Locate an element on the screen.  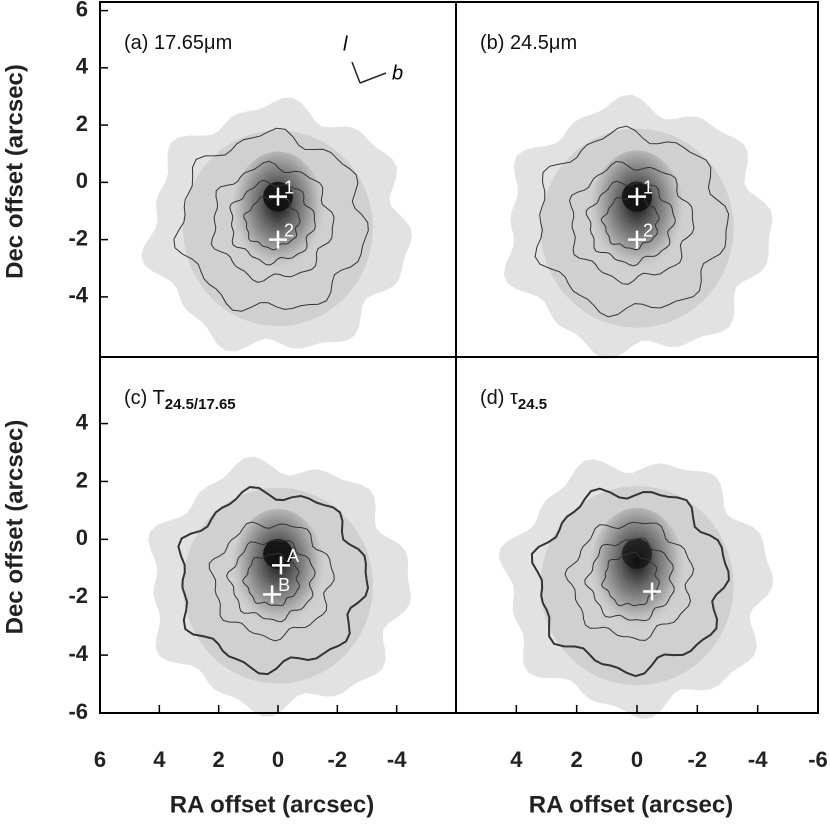
x-tick-label: -6 is located at coordinates (818, 759).